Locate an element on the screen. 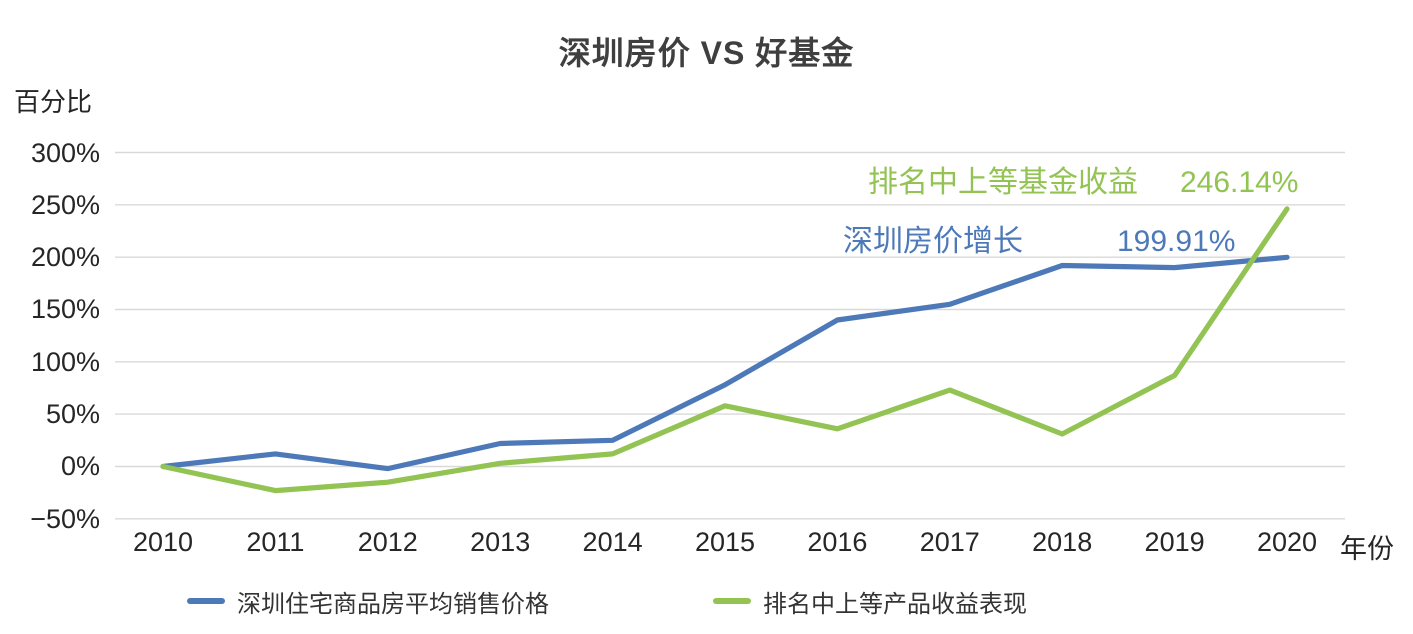  x-tick-label: 2017 is located at coordinates (949, 542).